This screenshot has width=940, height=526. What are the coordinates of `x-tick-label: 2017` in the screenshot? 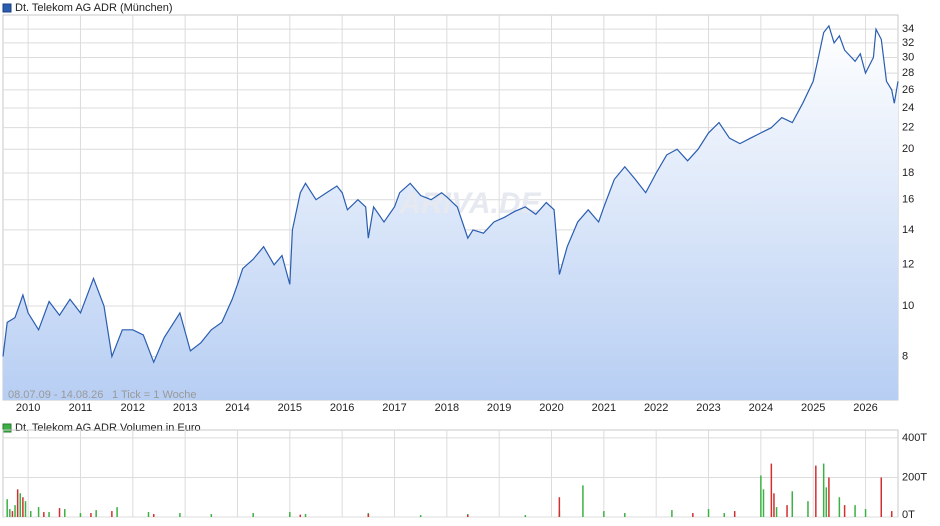 It's located at (394, 408).